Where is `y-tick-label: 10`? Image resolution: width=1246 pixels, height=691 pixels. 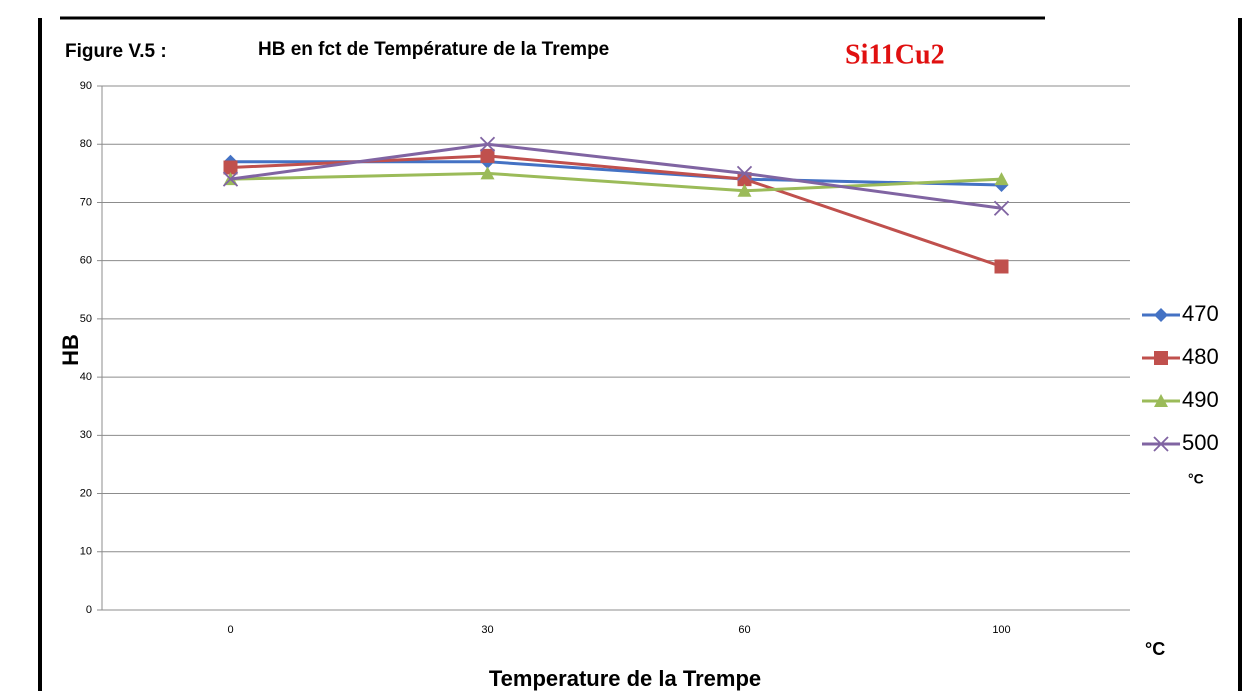 y-tick-label: 10 is located at coordinates (86, 552).